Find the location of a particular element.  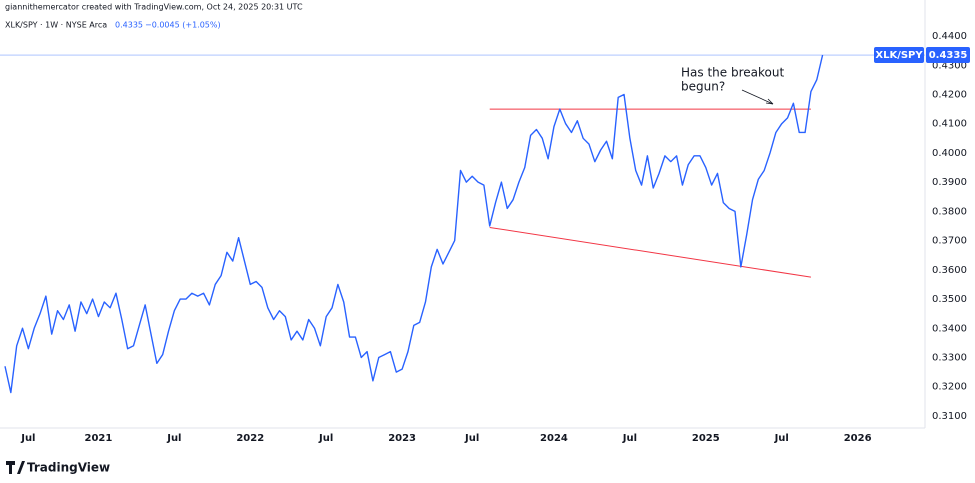

brand-logo: TradingView is located at coordinates (58, 468).